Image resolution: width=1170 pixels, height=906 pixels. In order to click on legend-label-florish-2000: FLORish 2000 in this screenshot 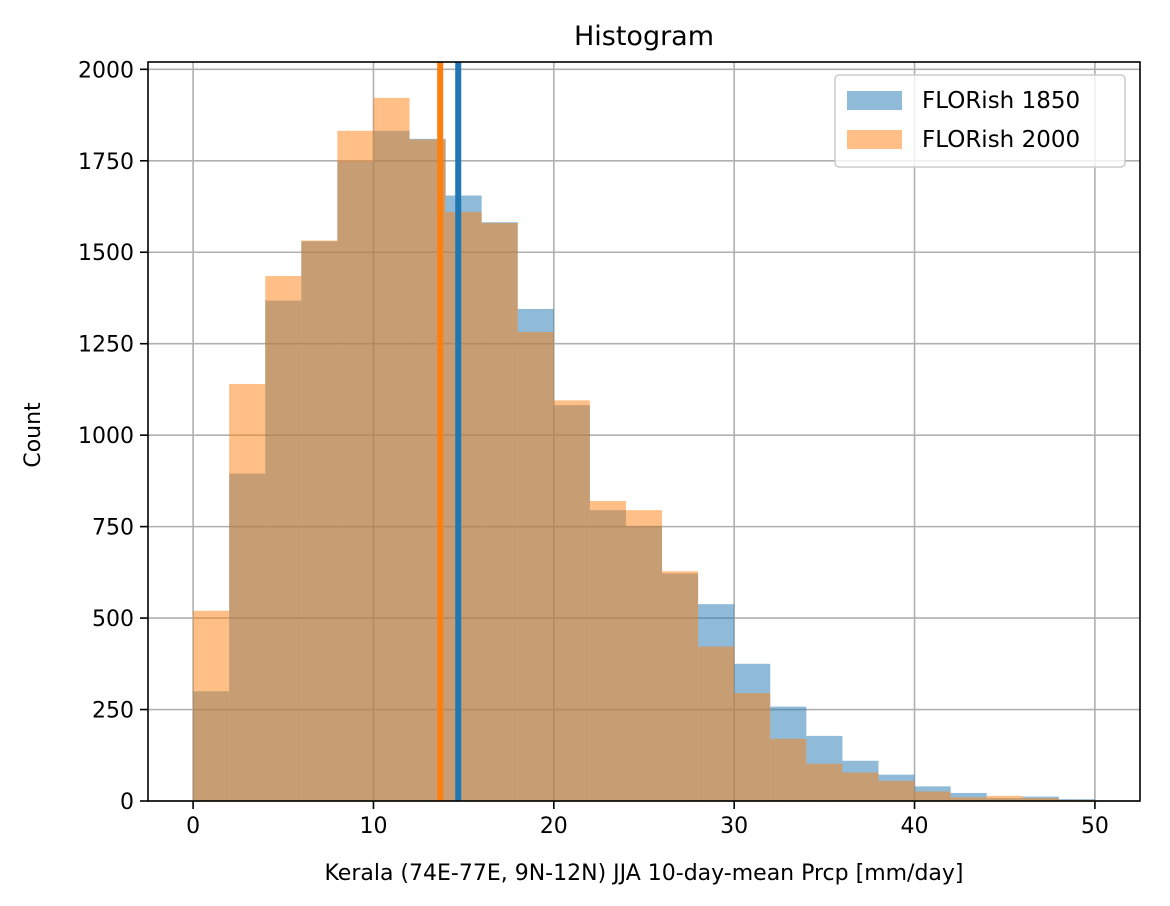, I will do `click(1001, 140)`.